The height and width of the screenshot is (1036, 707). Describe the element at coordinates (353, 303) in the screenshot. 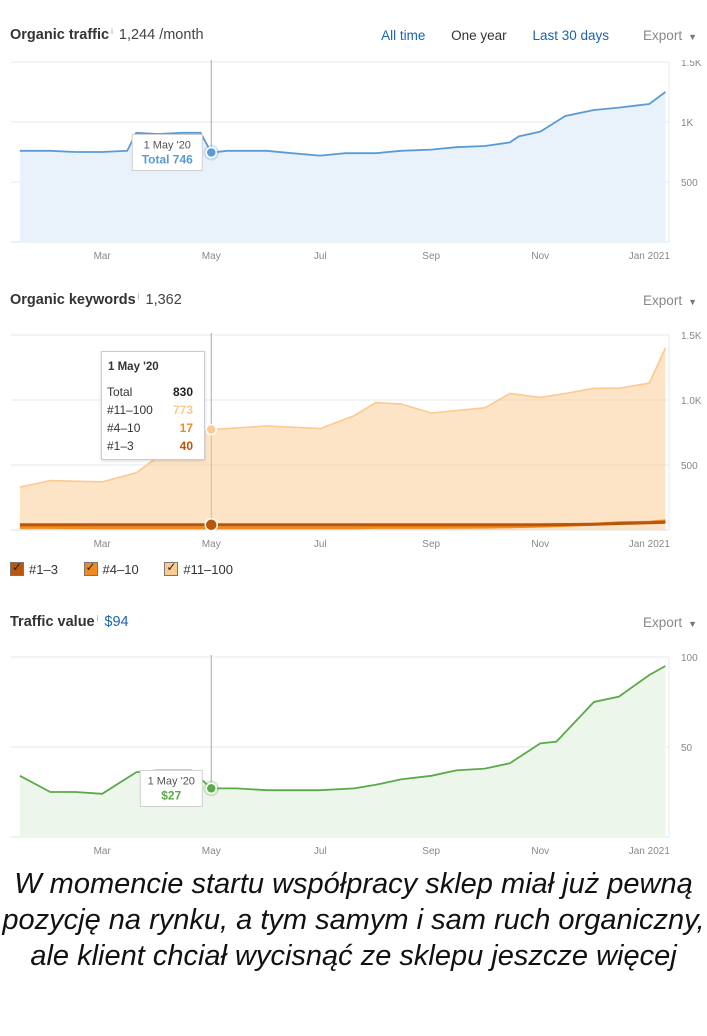

I see `keywords-header: Organic keywords i 1,362 Export ▼` at that location.